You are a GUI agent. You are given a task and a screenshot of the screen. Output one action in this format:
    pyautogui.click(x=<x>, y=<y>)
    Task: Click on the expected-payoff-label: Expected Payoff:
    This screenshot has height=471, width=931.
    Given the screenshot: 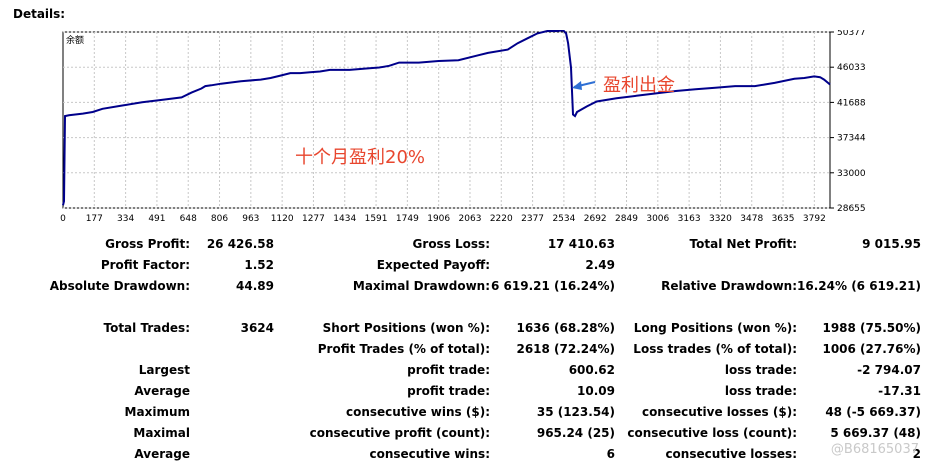 What is the action you would take?
    pyautogui.click(x=433, y=265)
    